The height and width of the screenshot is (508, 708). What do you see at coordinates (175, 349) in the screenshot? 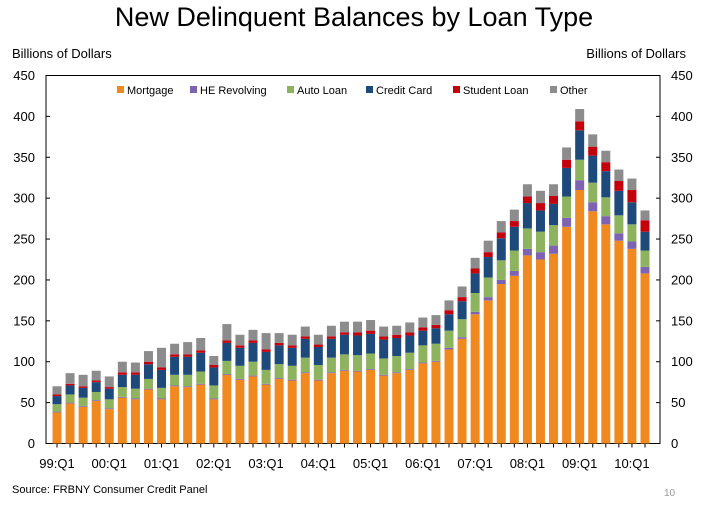
I see `bar-segment-other-01-q2` at bounding box center [175, 349].